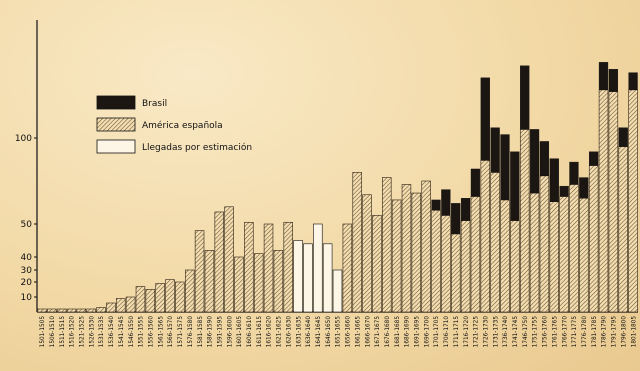  I want to click on legend-swatch-spanish-america, so click(116, 124).